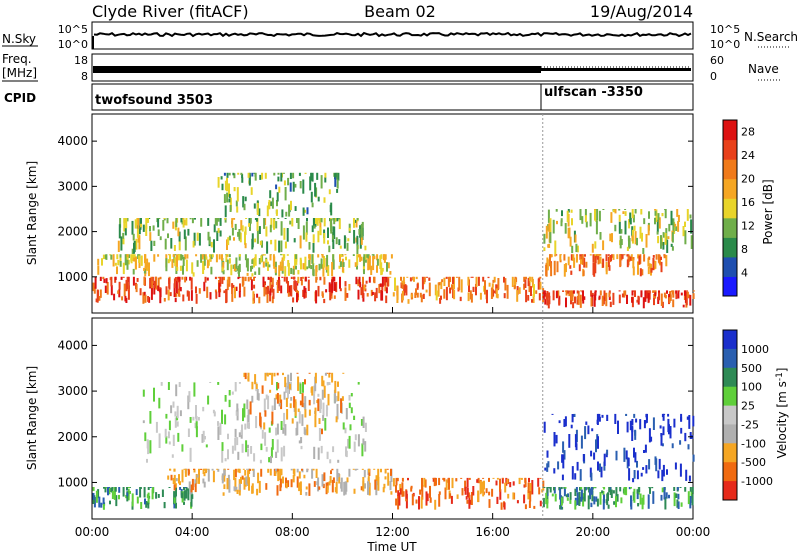 This screenshot has height=554, width=800. Describe the element at coordinates (317, 69) in the screenshot. I see `freq-band-trace` at that location.